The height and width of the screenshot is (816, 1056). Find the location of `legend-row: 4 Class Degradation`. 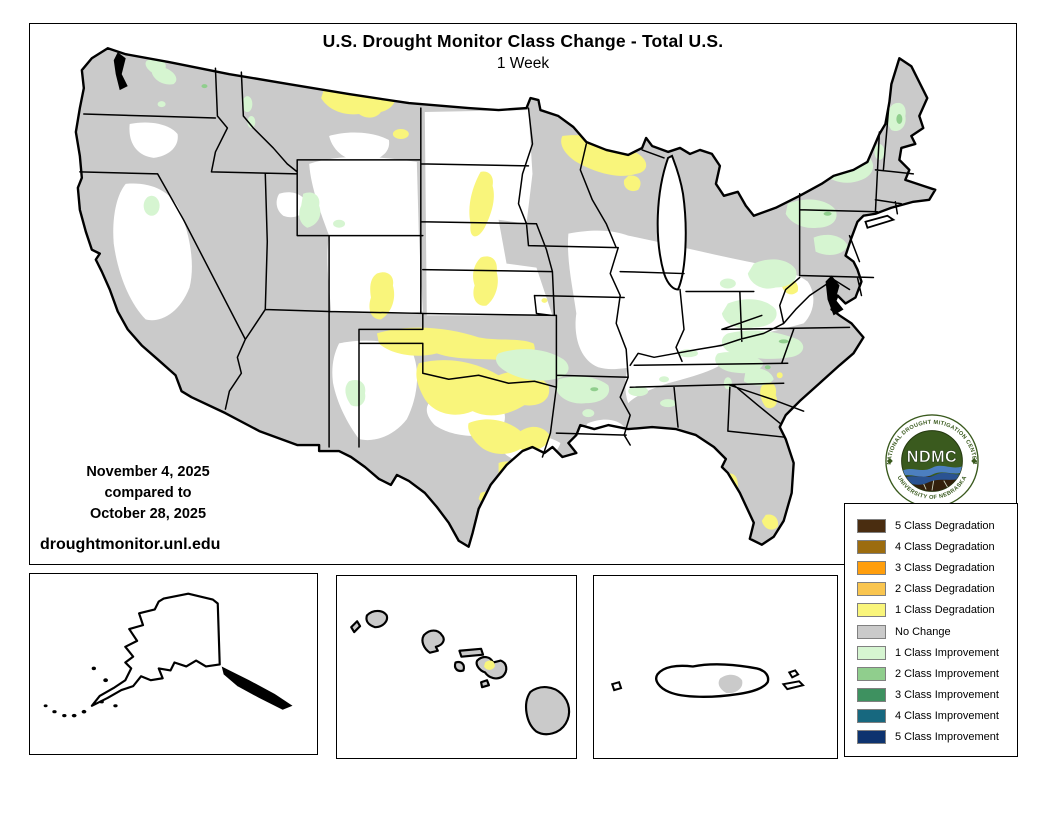

legend-row: 4 Class Degradation is located at coordinates (937, 546).